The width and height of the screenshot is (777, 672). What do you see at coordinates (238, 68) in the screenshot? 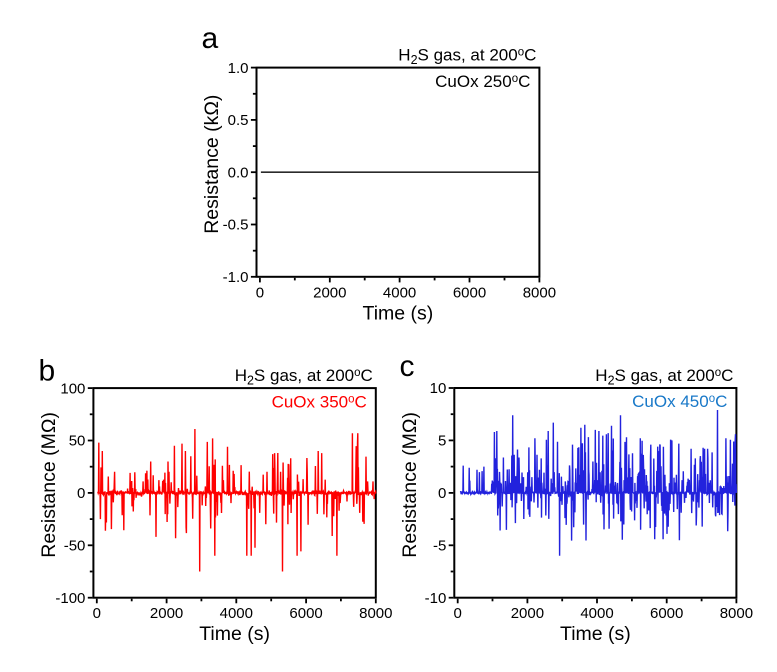
I see `svg-text: 1.0` at bounding box center [238, 68].